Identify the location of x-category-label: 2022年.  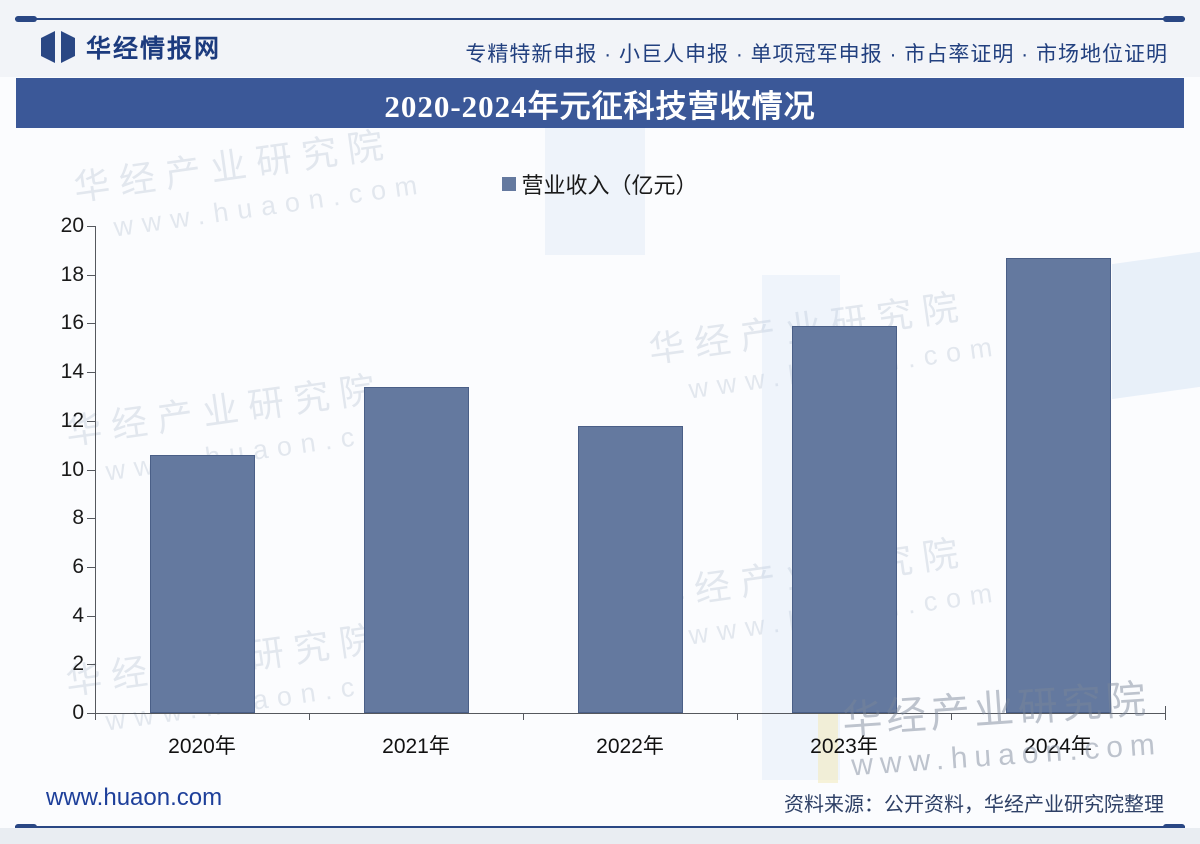
(630, 746).